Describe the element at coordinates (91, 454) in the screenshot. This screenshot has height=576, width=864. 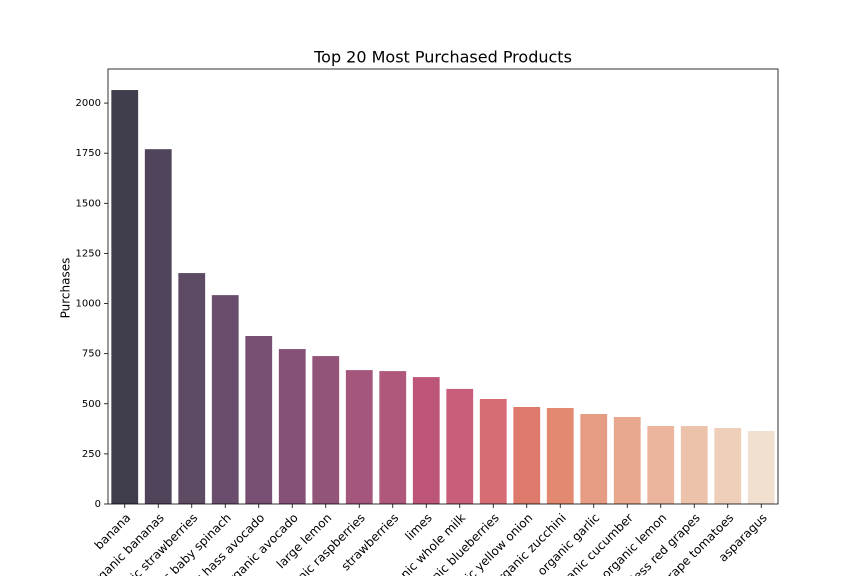
I see `y-tick-label: 250` at that location.